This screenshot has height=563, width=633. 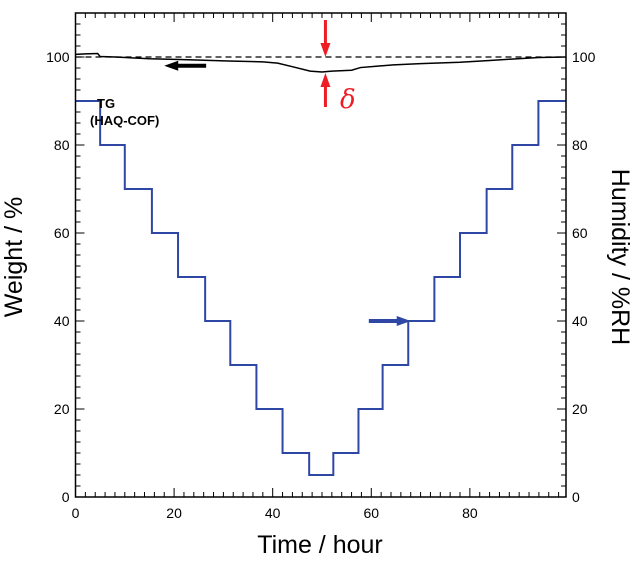 I want to click on humidity-axis-arrow-icon, so click(x=389, y=321).